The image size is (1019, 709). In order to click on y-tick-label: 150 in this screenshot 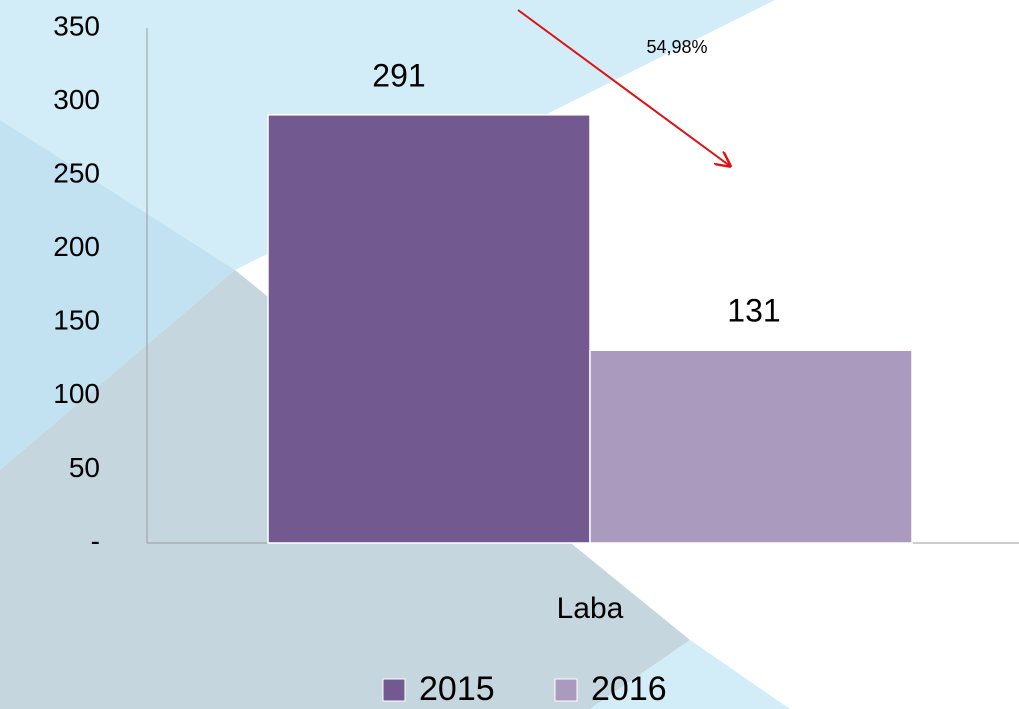, I will do `click(76, 320)`.